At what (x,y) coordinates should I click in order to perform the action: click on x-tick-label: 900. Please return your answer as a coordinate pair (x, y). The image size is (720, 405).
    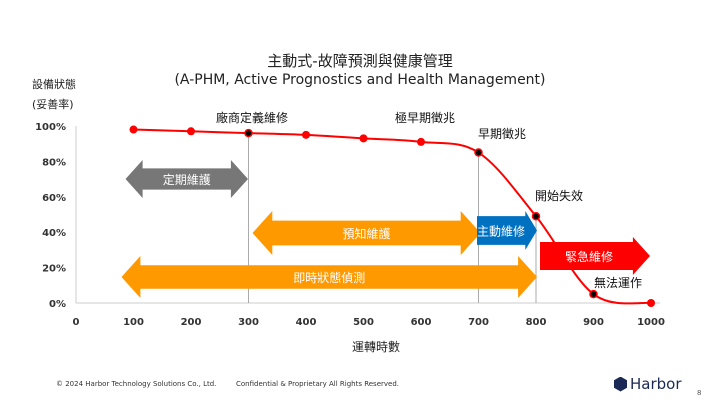
    Looking at the image, I should click on (593, 322).